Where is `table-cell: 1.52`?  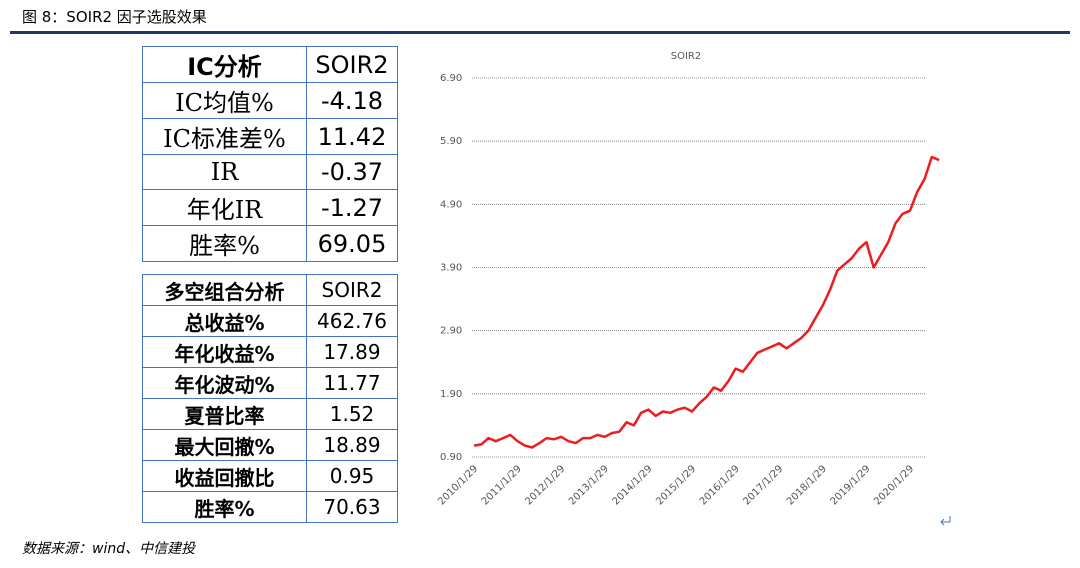 table-cell: 1.52 is located at coordinates (352, 414).